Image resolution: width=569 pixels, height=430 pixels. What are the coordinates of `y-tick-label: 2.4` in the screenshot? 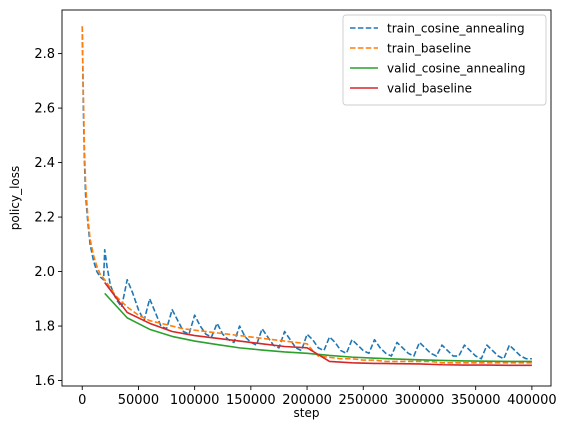 It's located at (44, 163).